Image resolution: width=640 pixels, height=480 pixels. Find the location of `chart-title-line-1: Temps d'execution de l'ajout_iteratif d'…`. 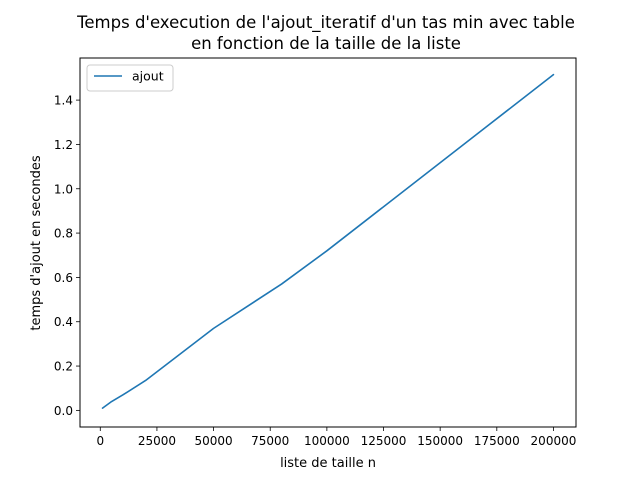

chart-title-line-1: Temps d'execution de l'ajout_iteratif d'… is located at coordinates (325, 23).